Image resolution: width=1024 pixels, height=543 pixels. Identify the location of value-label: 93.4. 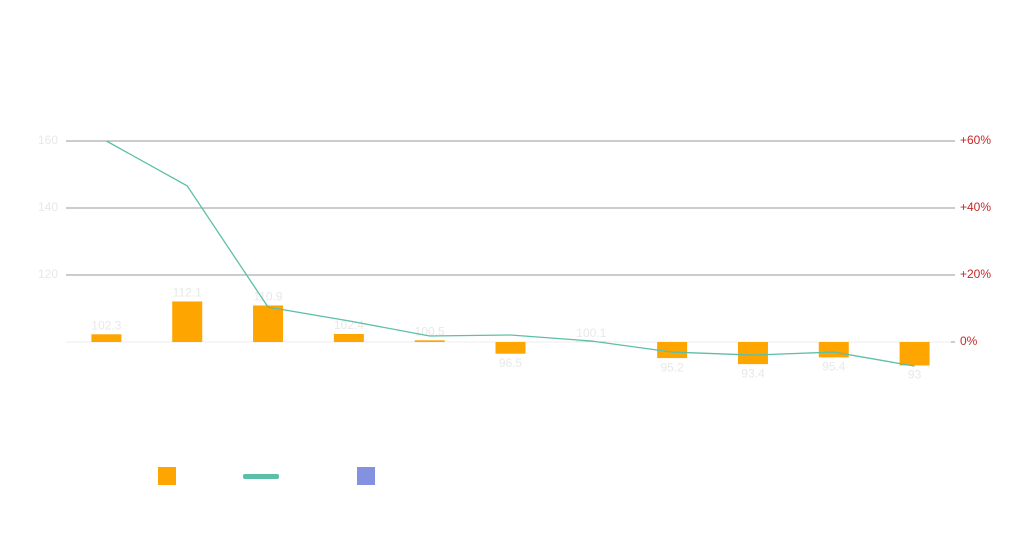
(753, 373).